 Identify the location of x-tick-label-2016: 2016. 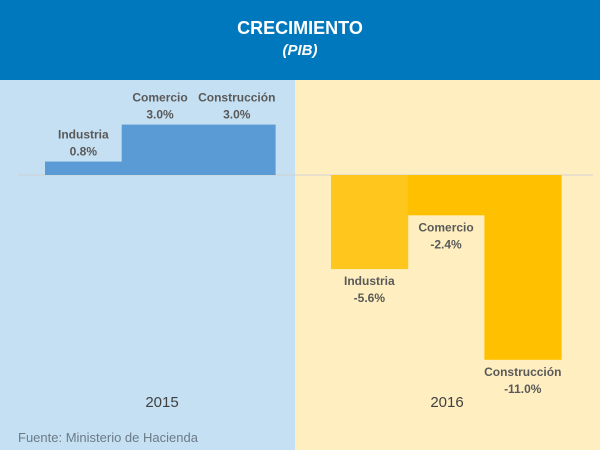
(446, 402).